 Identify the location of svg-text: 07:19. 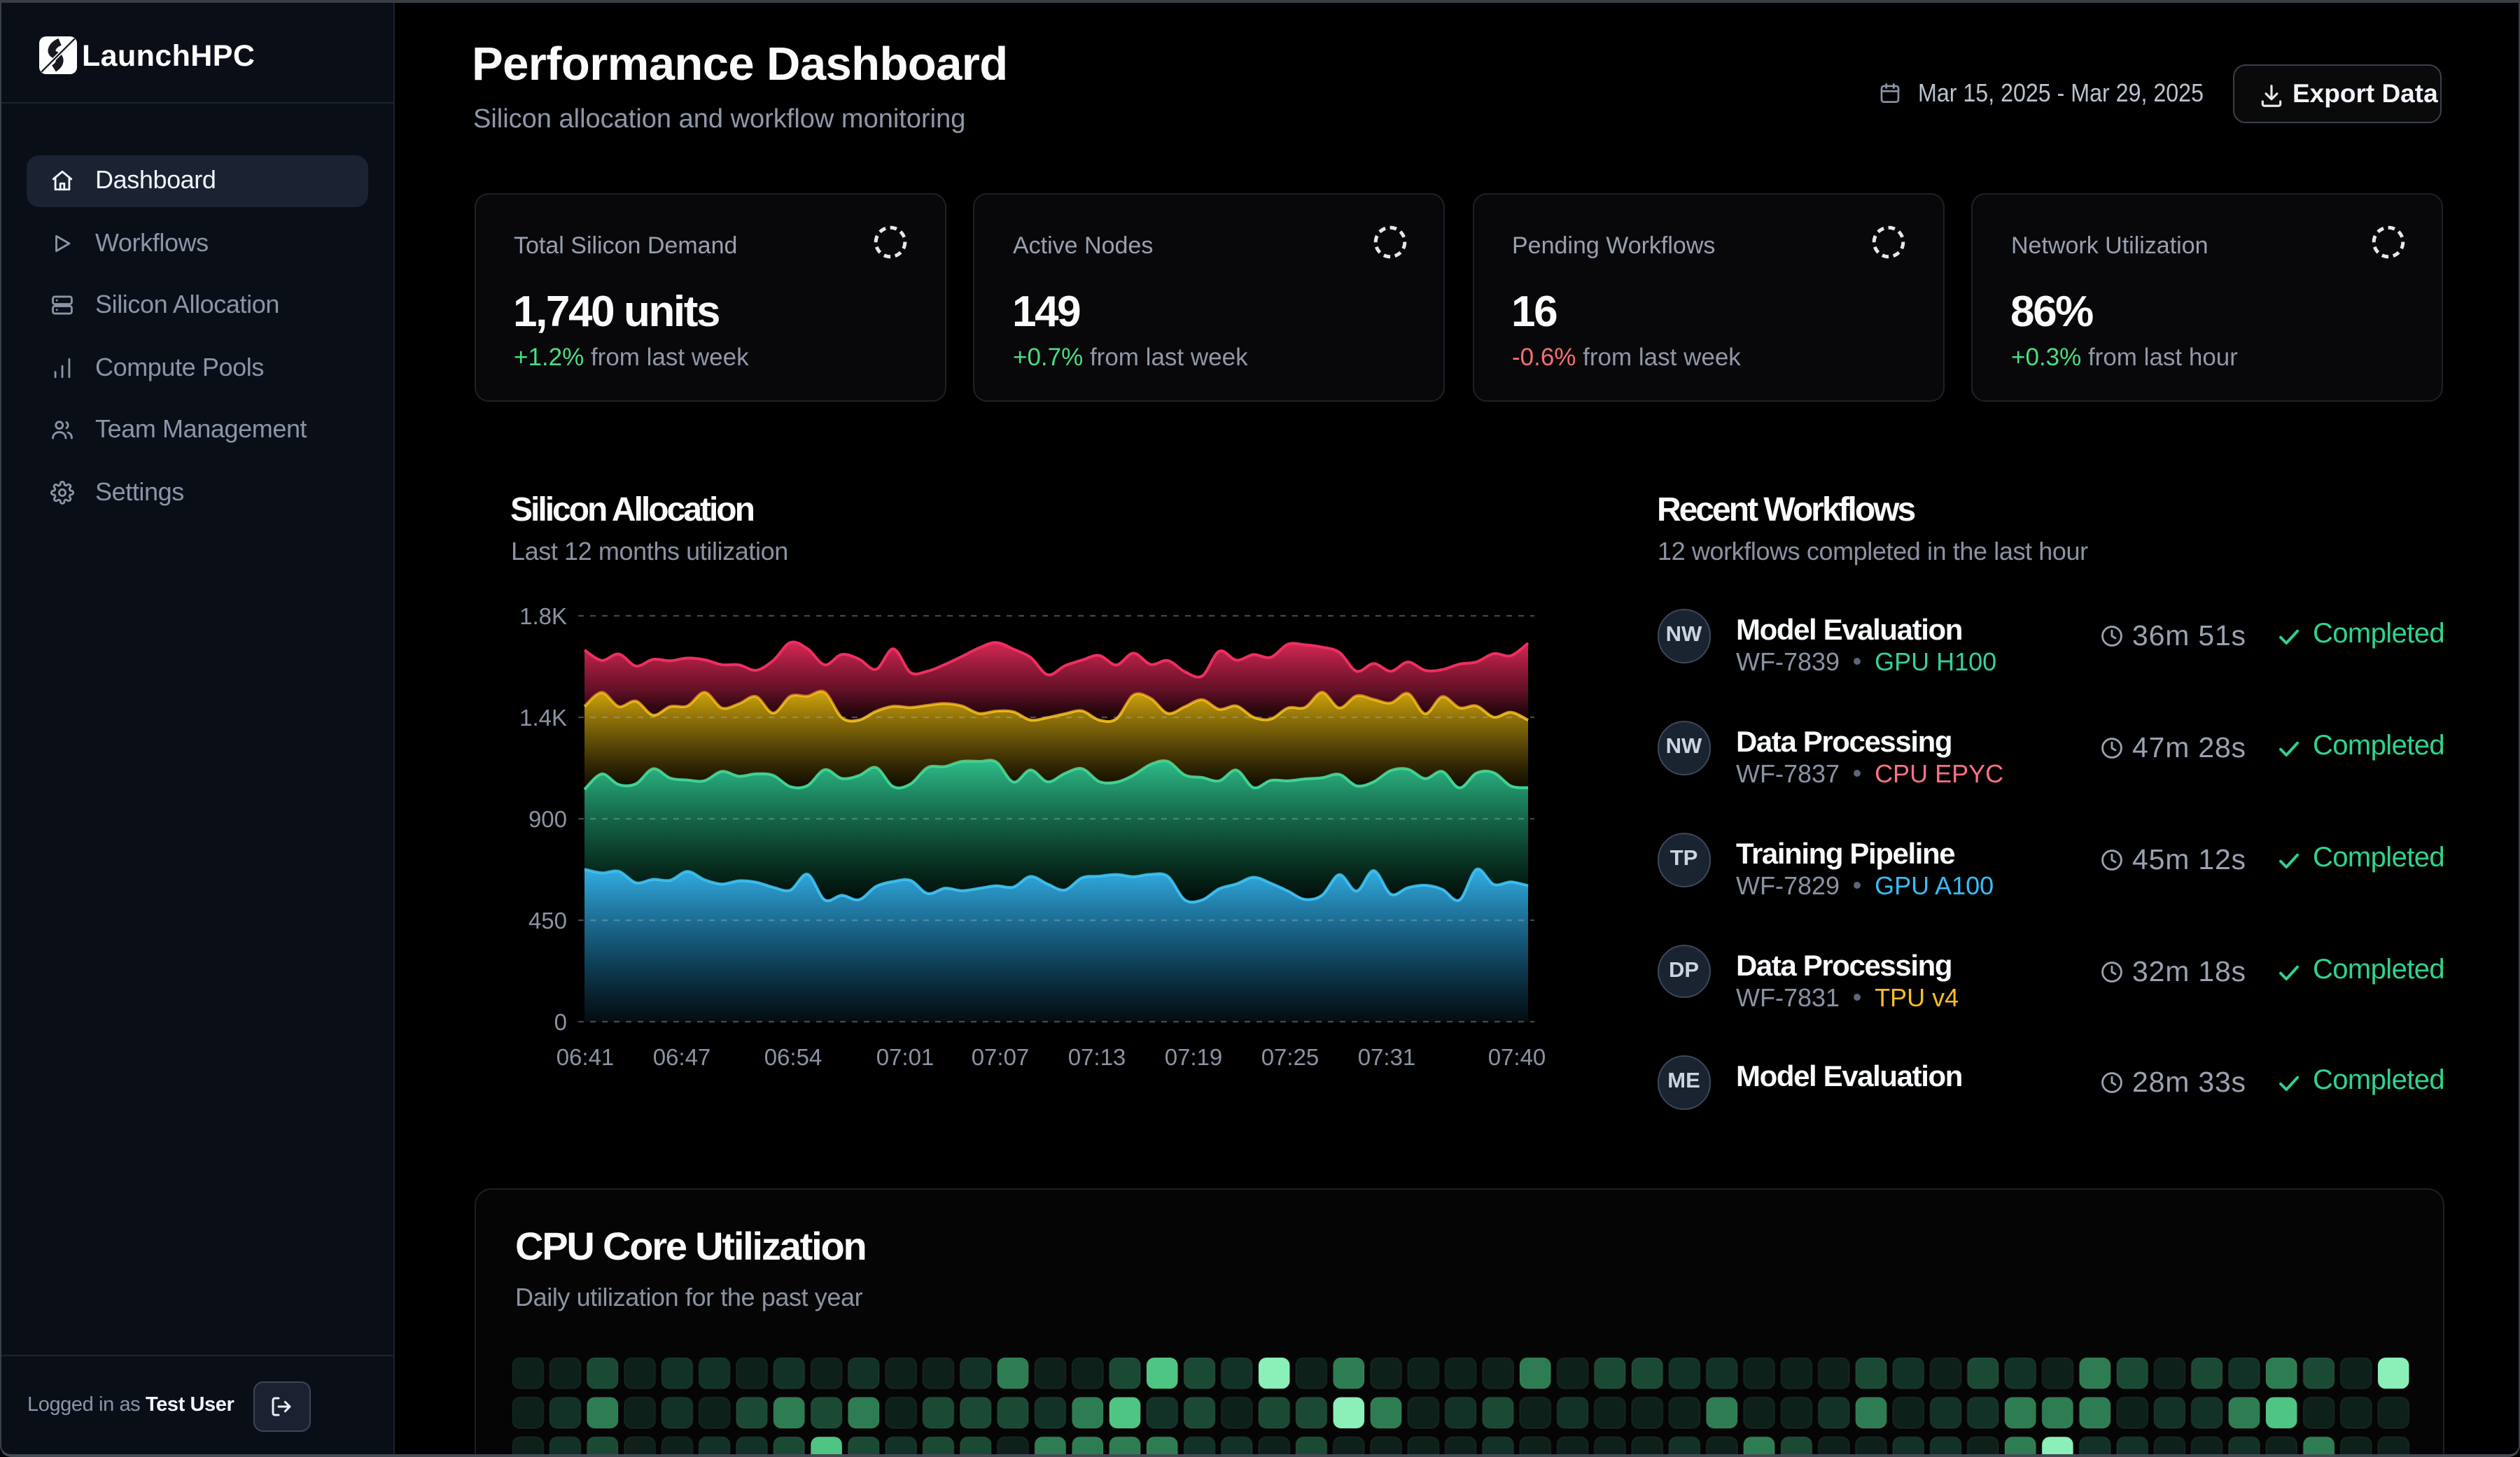
(1193, 1057).